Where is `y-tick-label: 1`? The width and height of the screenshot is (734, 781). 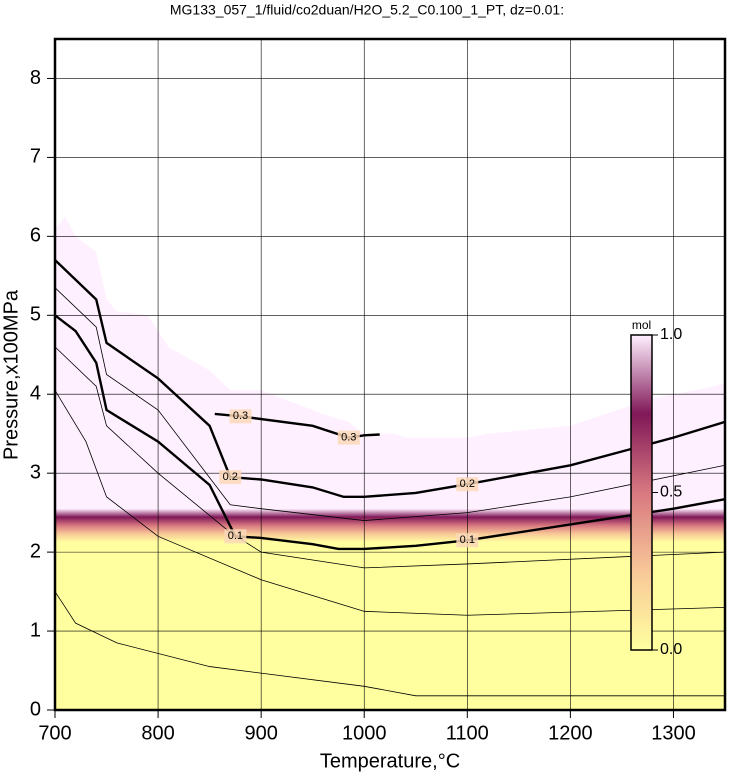
y-tick-label: 1 is located at coordinates (35, 630).